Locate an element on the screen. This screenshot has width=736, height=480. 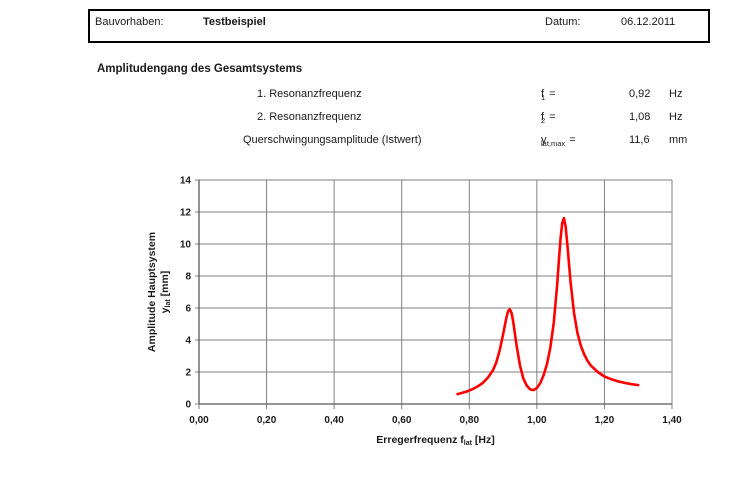
symbol-sub: 1 is located at coordinates (543, 98).